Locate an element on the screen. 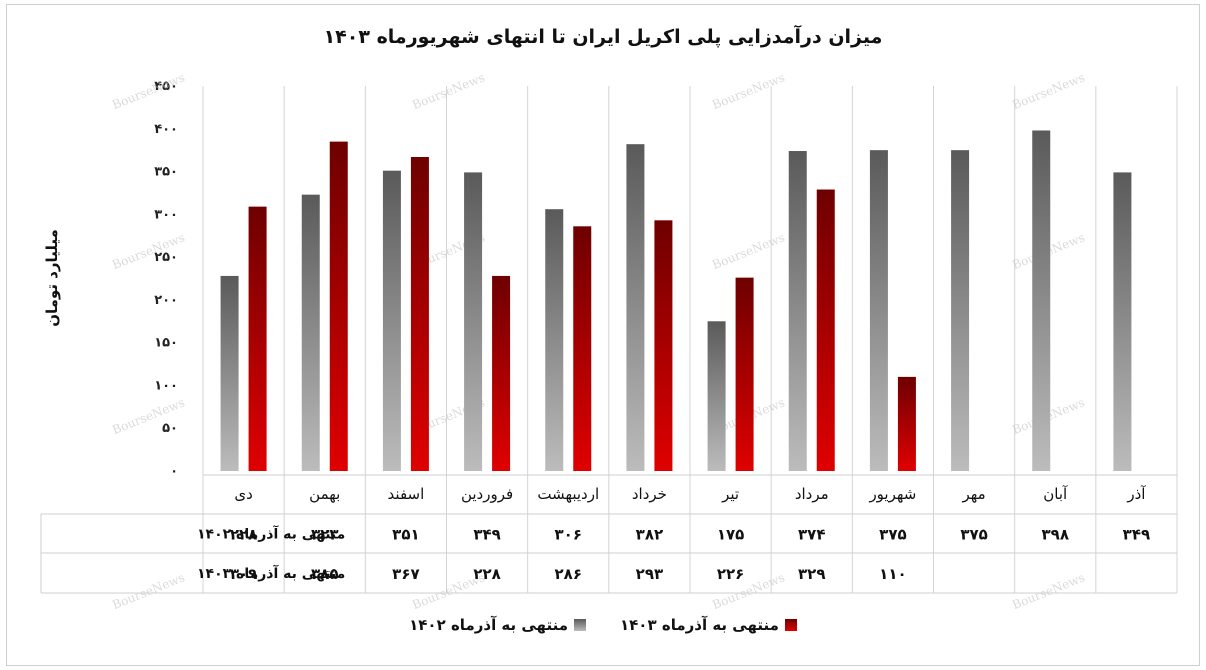 Image resolution: width=1206 pixels, height=670 pixels. table-cell-s2-5: ۲۹۳ is located at coordinates (649, 574).